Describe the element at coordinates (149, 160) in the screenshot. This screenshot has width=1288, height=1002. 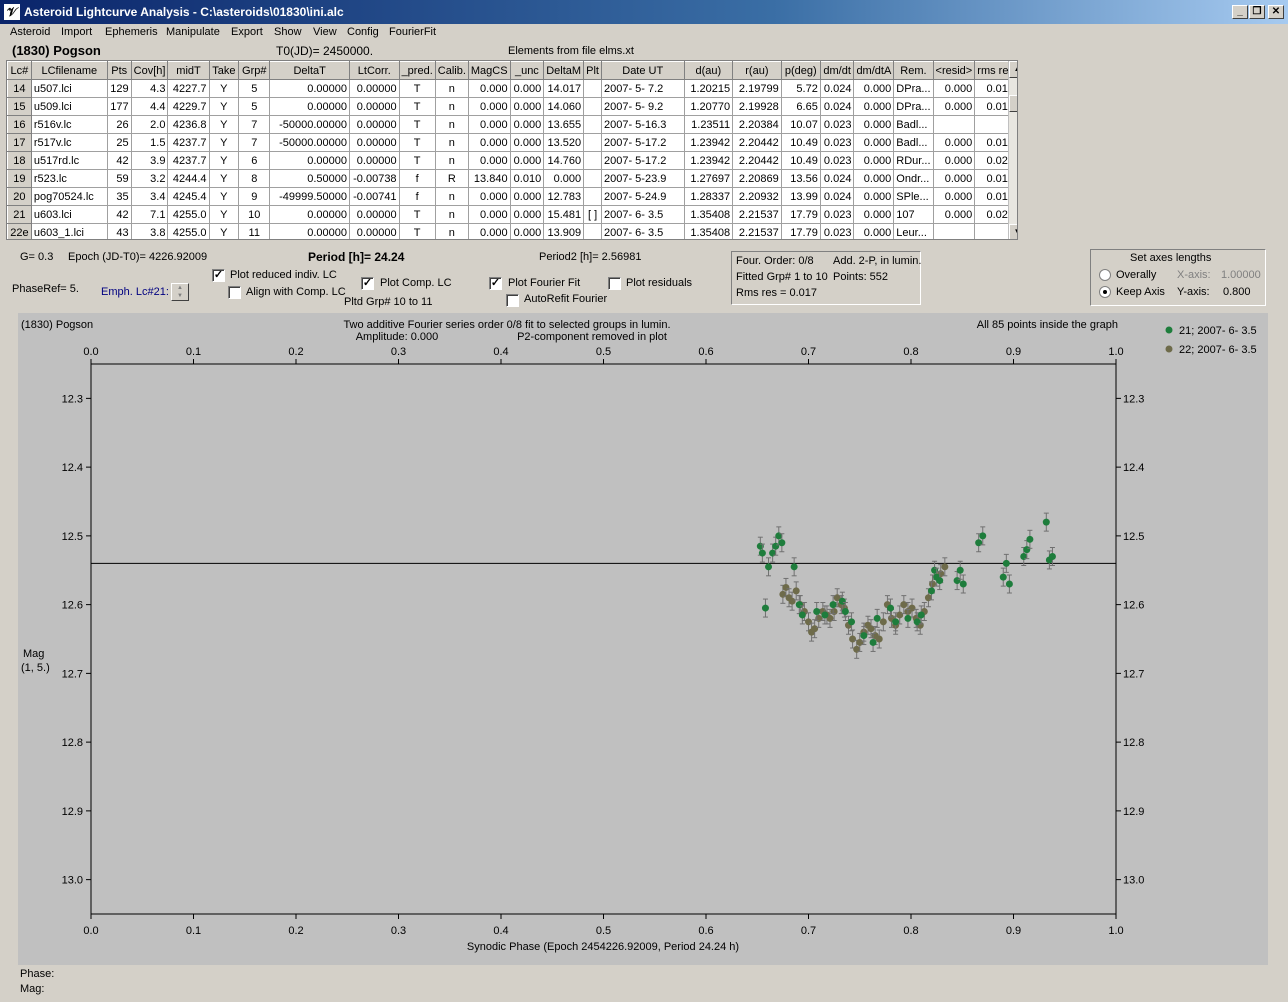
I see `table-cell: 3.9` at that location.